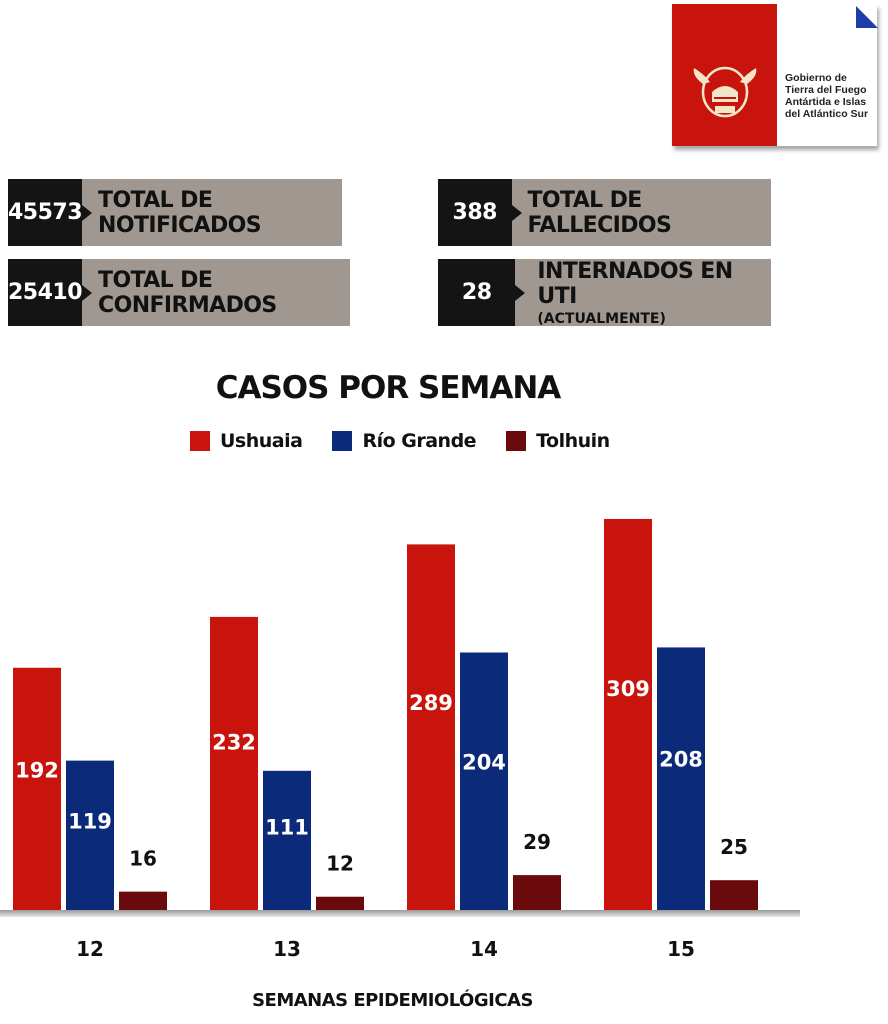 The image size is (888, 1024). Describe the element at coordinates (45, 212) in the screenshot. I see `stat-value: 45573` at that location.